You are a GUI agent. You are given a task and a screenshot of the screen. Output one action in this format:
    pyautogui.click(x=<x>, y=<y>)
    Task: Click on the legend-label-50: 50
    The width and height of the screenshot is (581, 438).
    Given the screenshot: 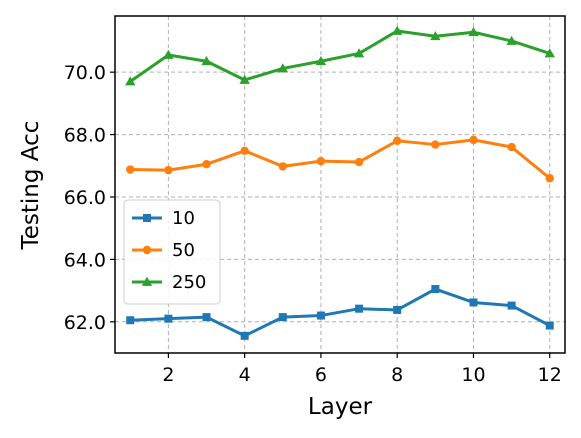 What is the action you would take?
    pyautogui.click(x=183, y=250)
    